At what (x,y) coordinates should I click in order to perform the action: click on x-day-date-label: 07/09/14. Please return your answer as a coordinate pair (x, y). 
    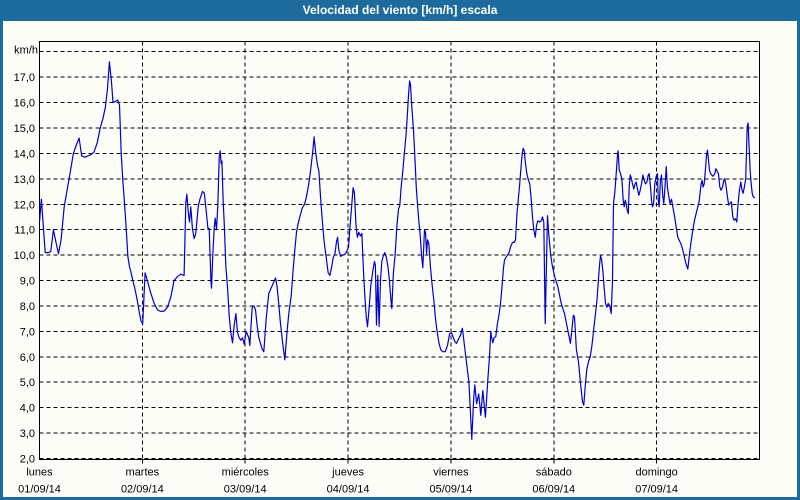
    Looking at the image, I should click on (656, 490).